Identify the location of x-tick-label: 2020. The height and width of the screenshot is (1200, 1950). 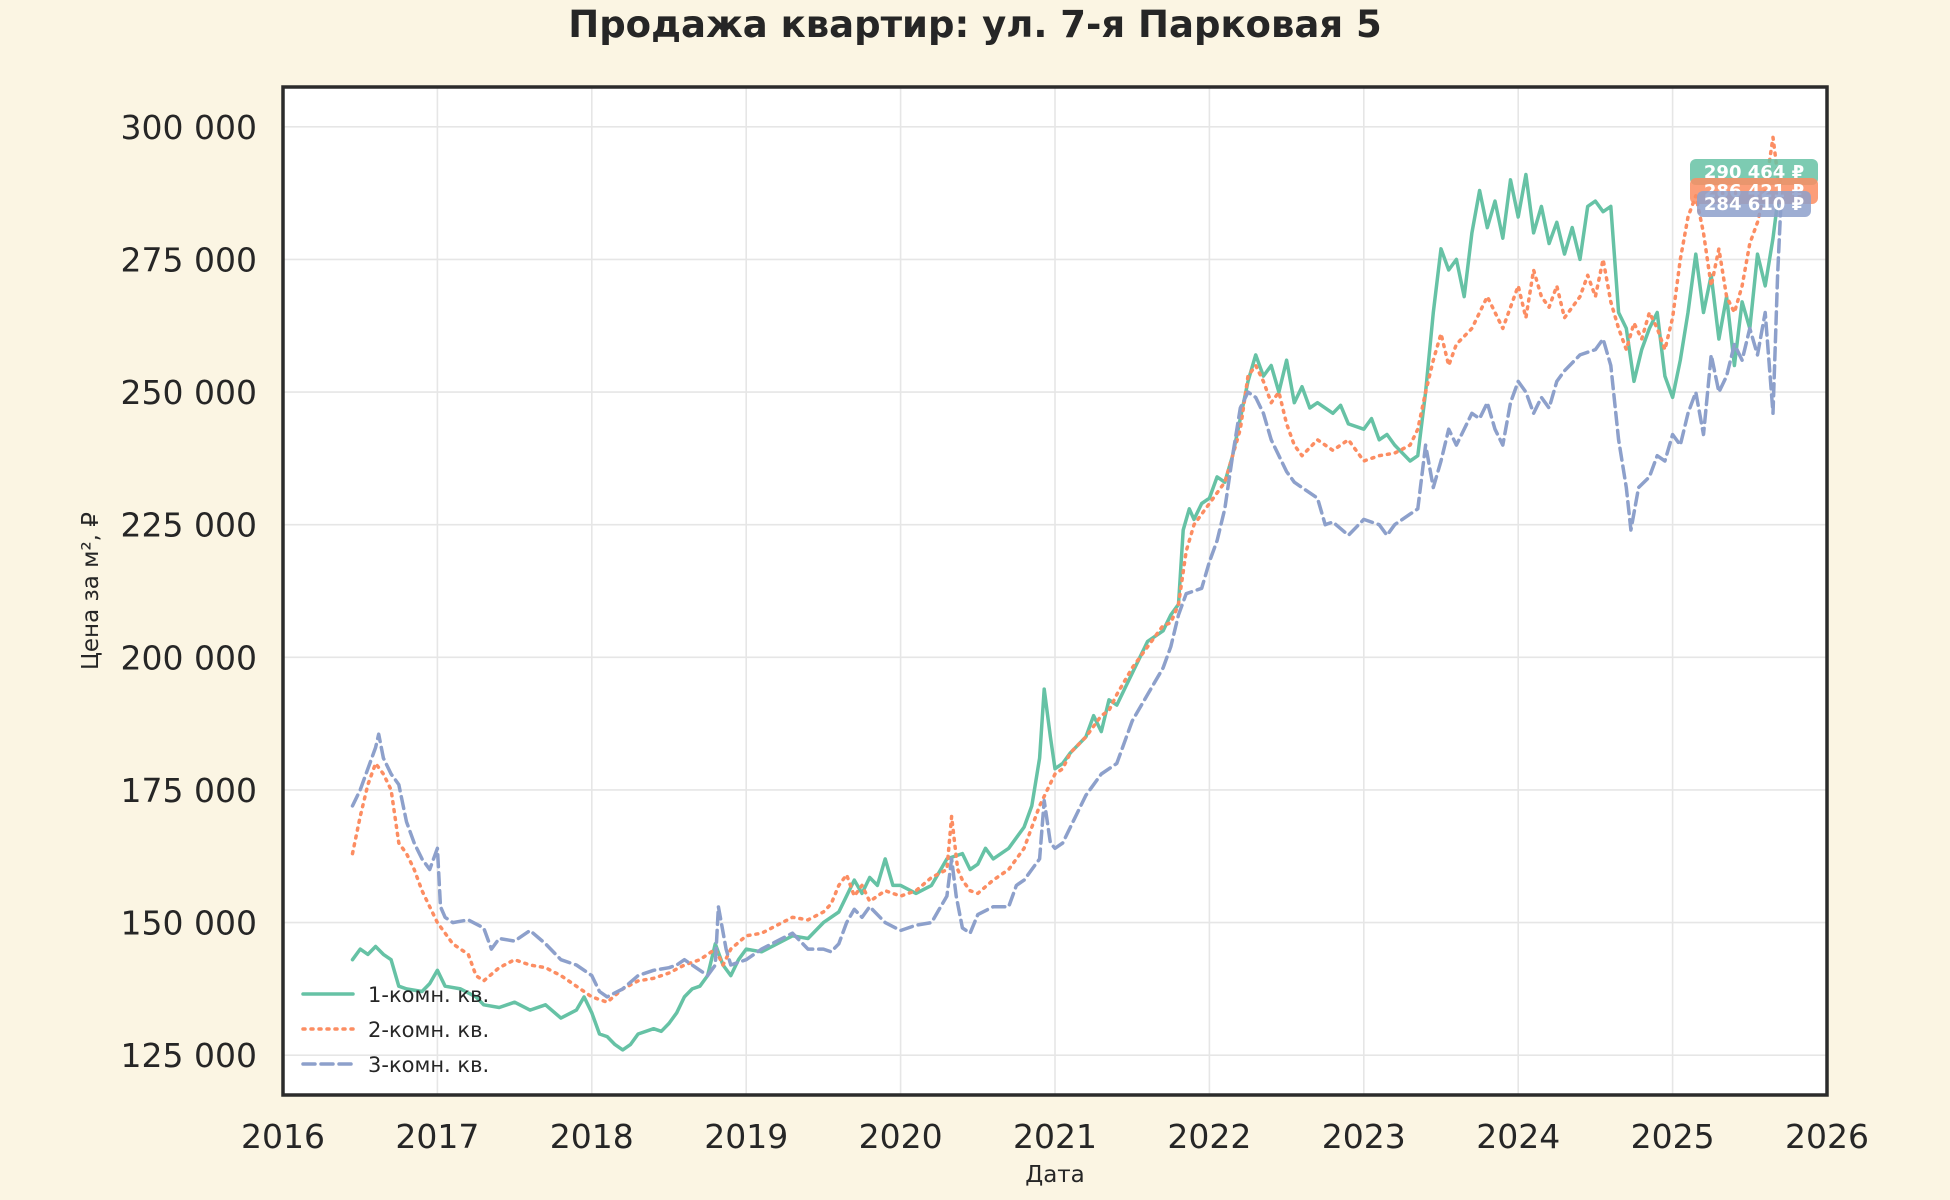
(901, 1136).